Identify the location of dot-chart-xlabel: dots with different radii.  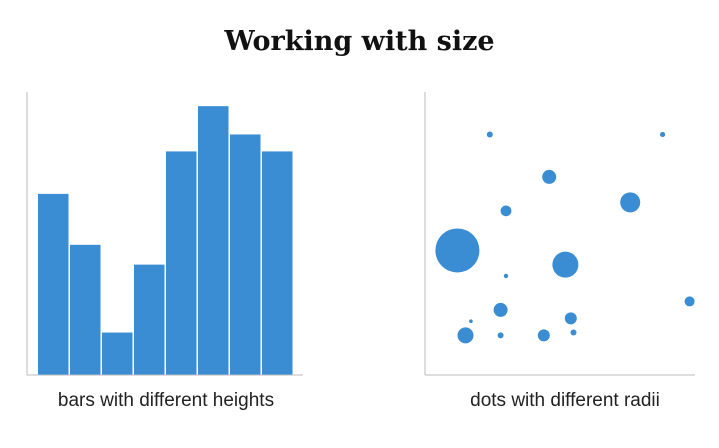
(565, 400).